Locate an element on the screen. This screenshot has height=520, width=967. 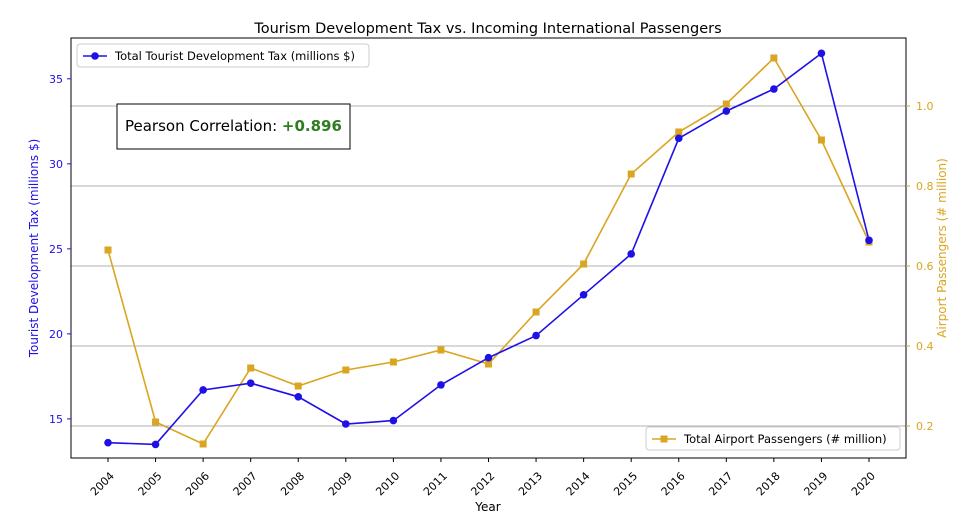
y-axis-left: 15 20 25 30 35 is located at coordinates (60, 249).